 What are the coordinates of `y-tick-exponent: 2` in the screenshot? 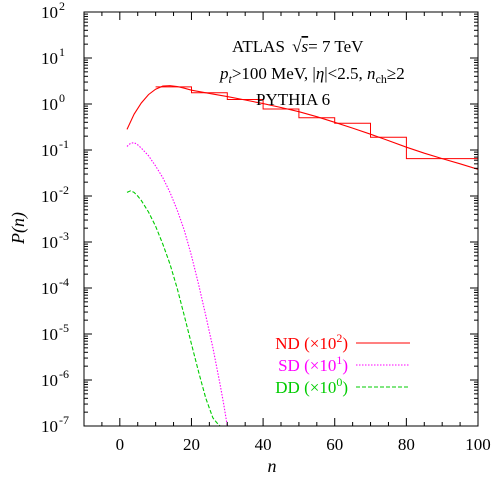 It's located at (62, 6).